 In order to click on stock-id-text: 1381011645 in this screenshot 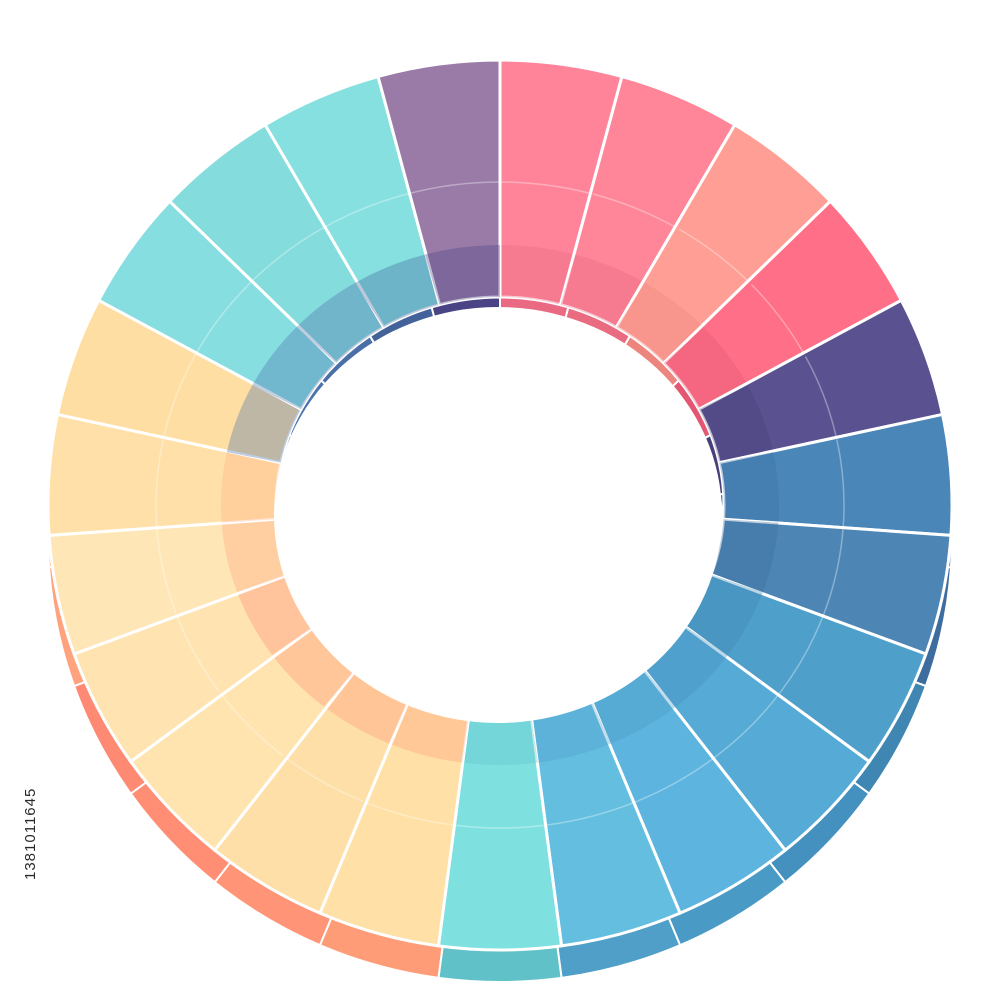, I will do `click(30, 833)`.